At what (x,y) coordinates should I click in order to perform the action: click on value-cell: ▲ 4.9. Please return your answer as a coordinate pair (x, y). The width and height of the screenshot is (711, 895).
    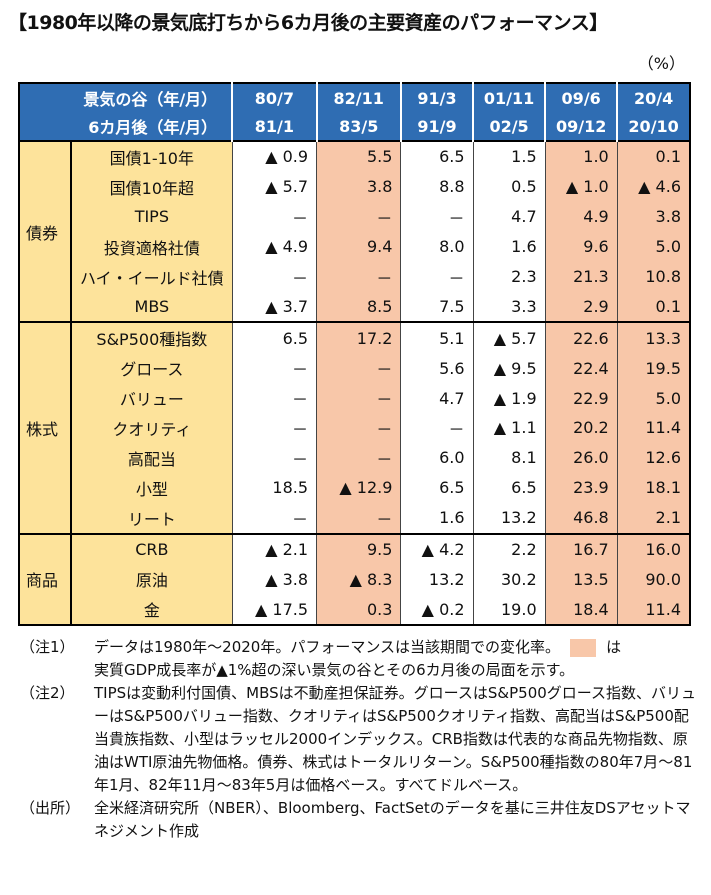
    Looking at the image, I should click on (274, 246).